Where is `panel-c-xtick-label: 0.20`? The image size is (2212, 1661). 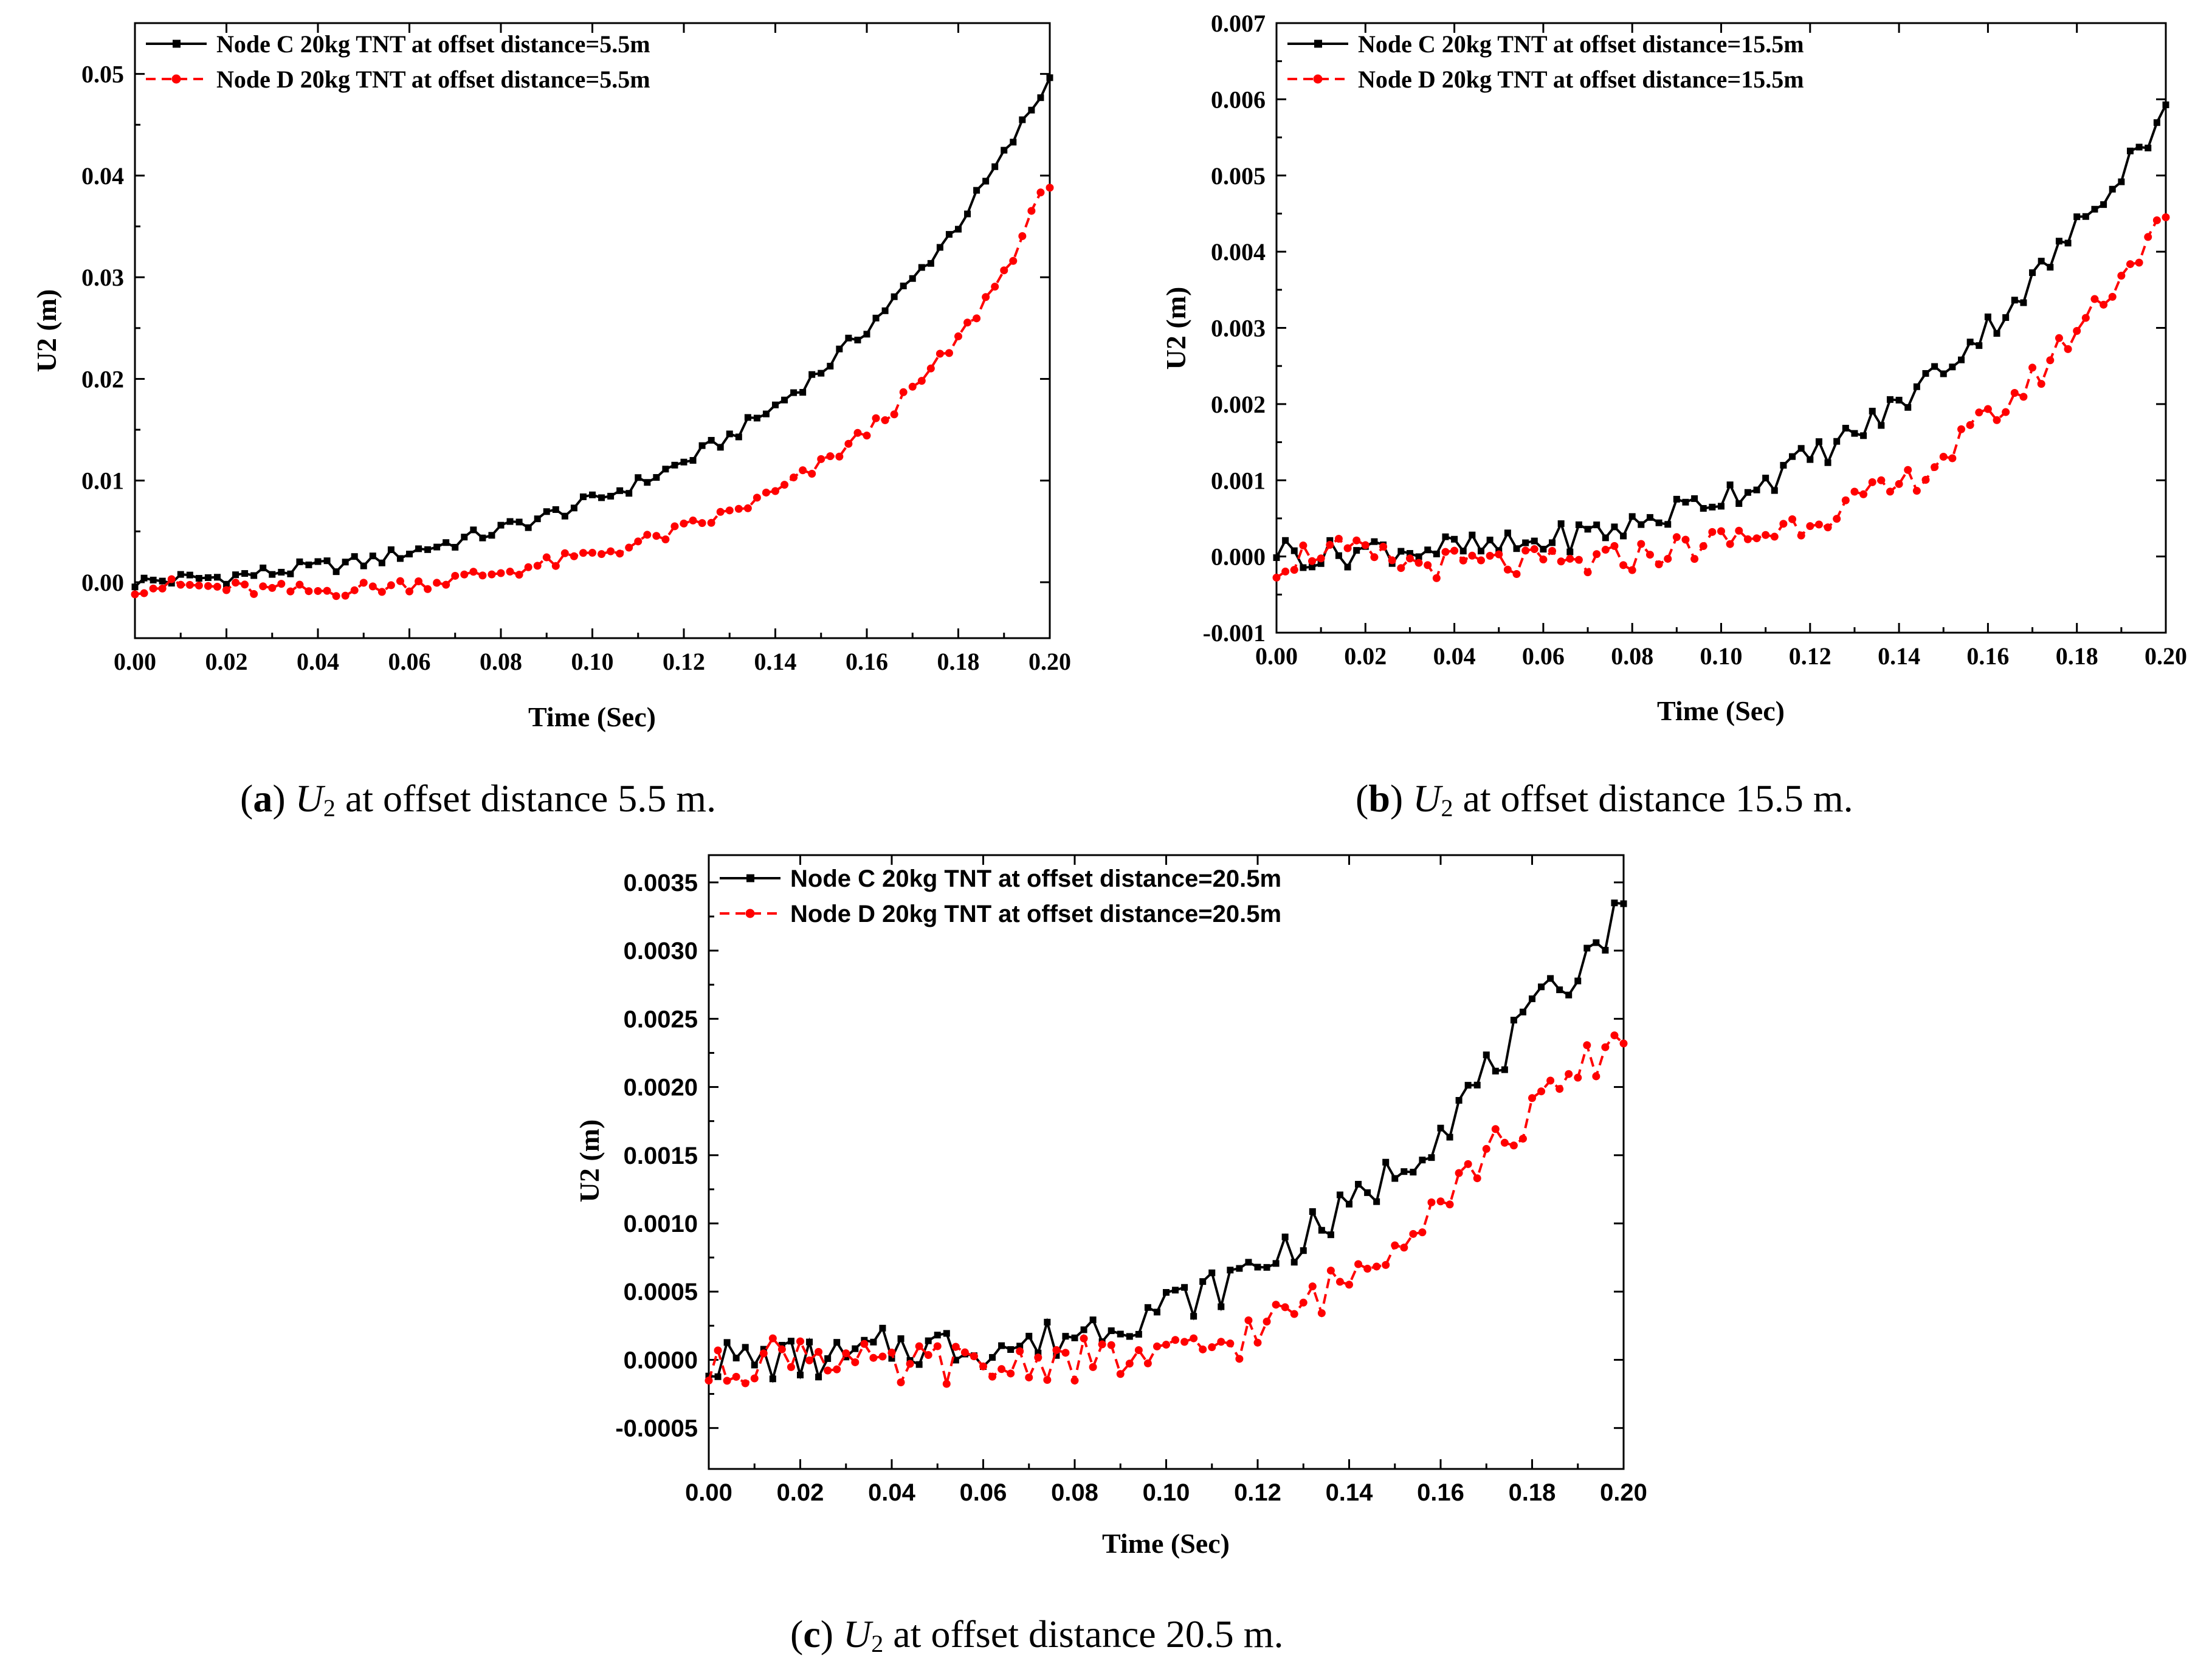
panel-c-xtick-label: 0.20 is located at coordinates (1624, 1492).